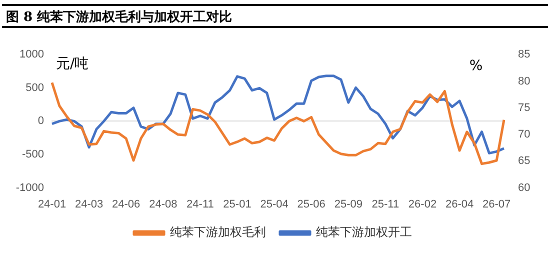 This screenshot has width=550, height=273. What do you see at coordinates (524, 81) in the screenshot?
I see `y2-tick-label: 80` at bounding box center [524, 81].